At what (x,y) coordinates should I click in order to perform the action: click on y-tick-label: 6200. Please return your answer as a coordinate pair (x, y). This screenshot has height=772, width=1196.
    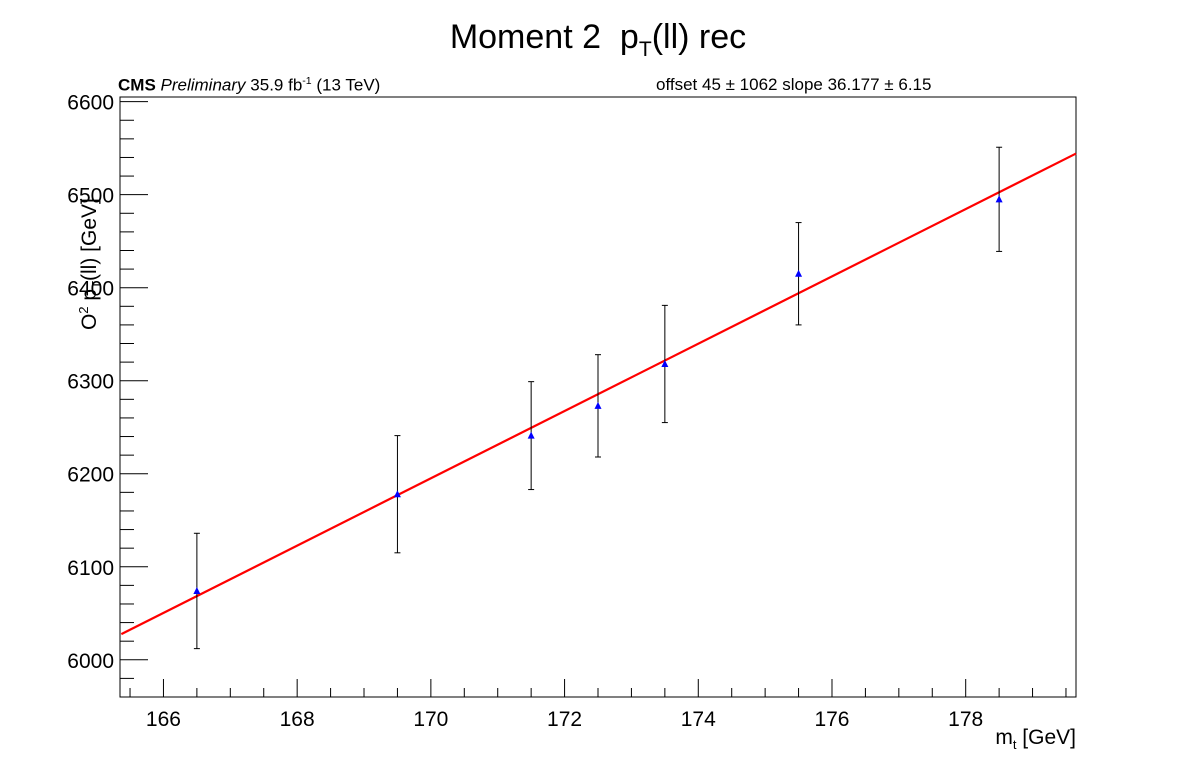
    Looking at the image, I should click on (90, 475).